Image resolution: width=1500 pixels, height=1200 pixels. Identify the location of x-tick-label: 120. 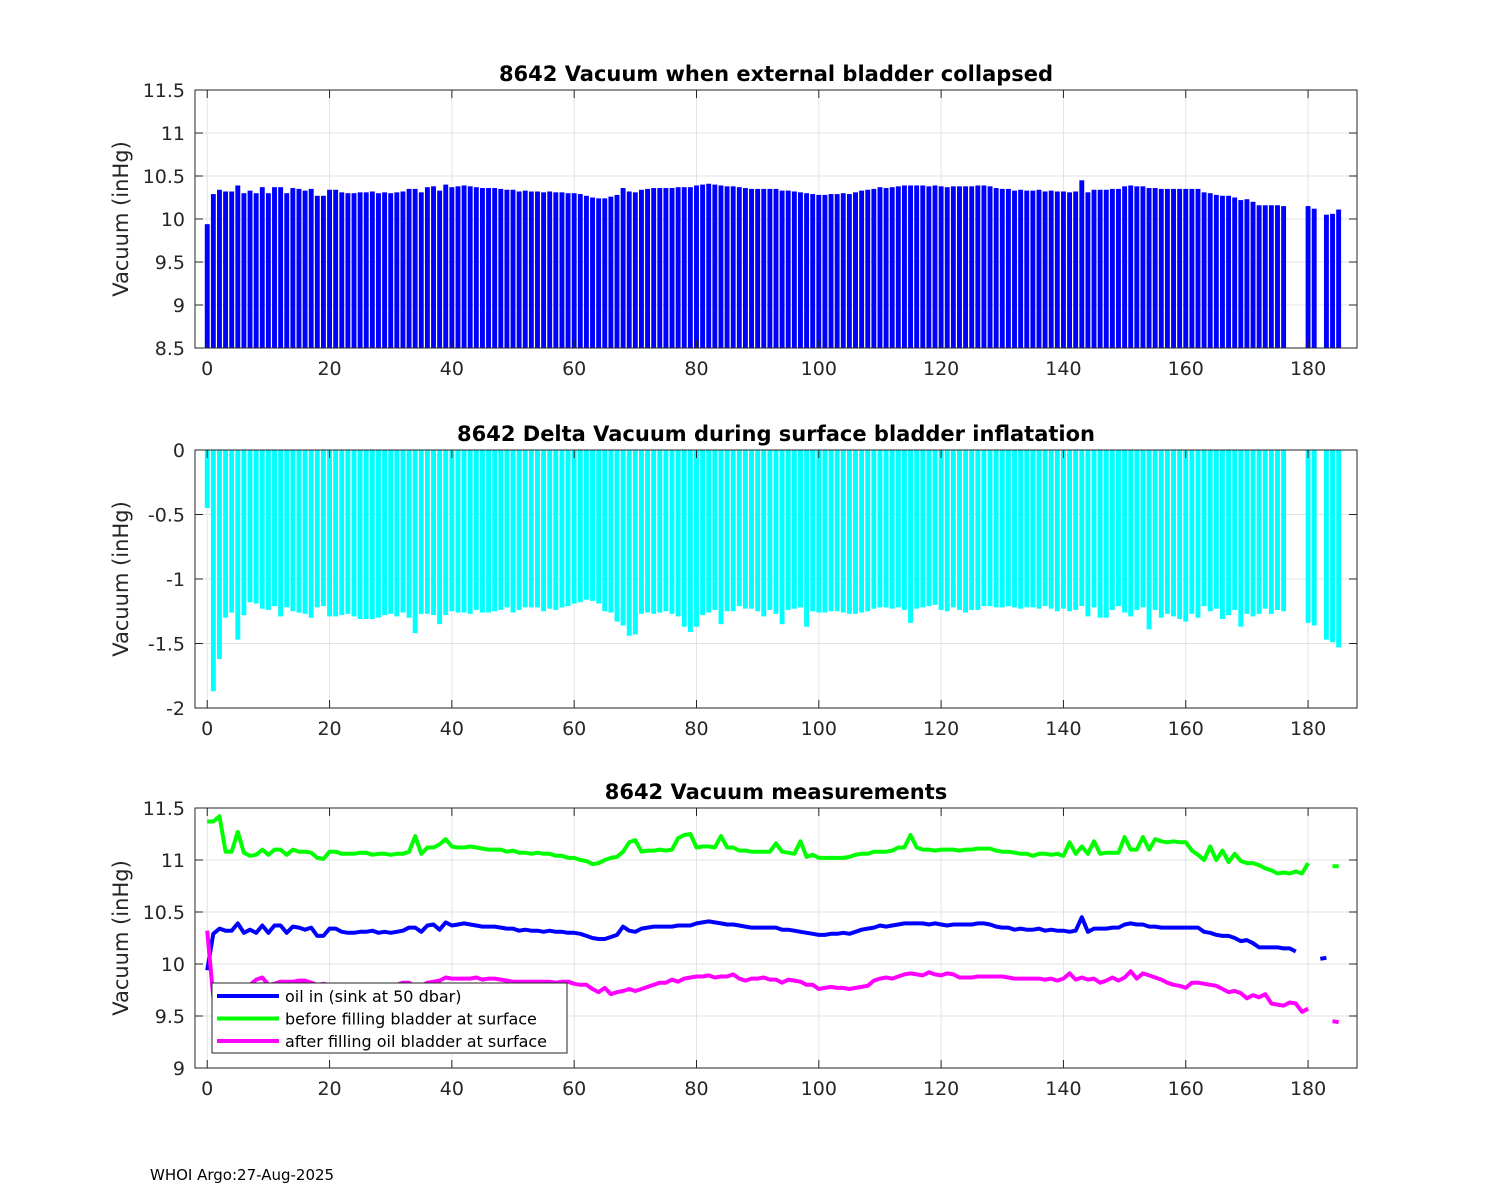
(941, 1089).